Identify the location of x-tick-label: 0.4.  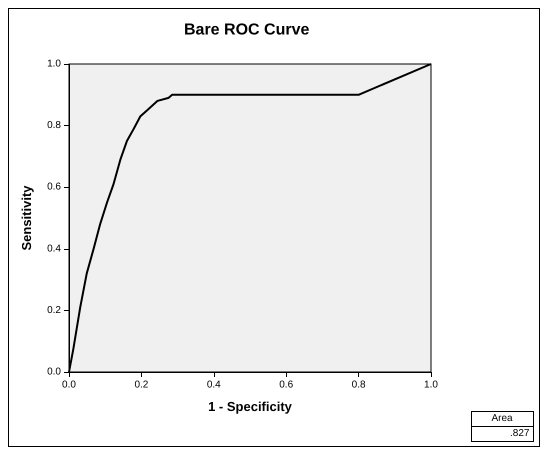
(214, 385).